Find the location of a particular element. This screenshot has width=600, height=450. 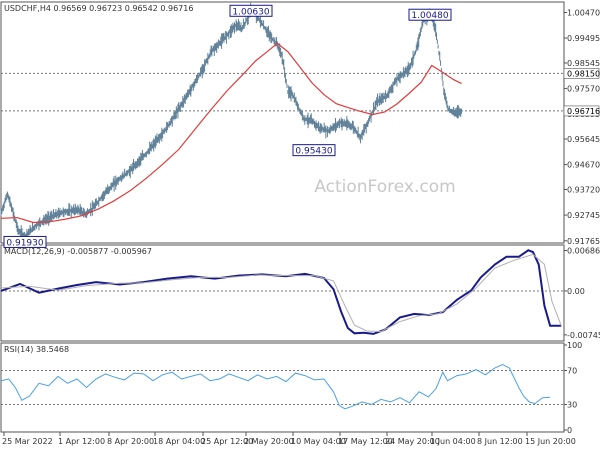

rsi-ytick-label: 30 is located at coordinates (572, 405).